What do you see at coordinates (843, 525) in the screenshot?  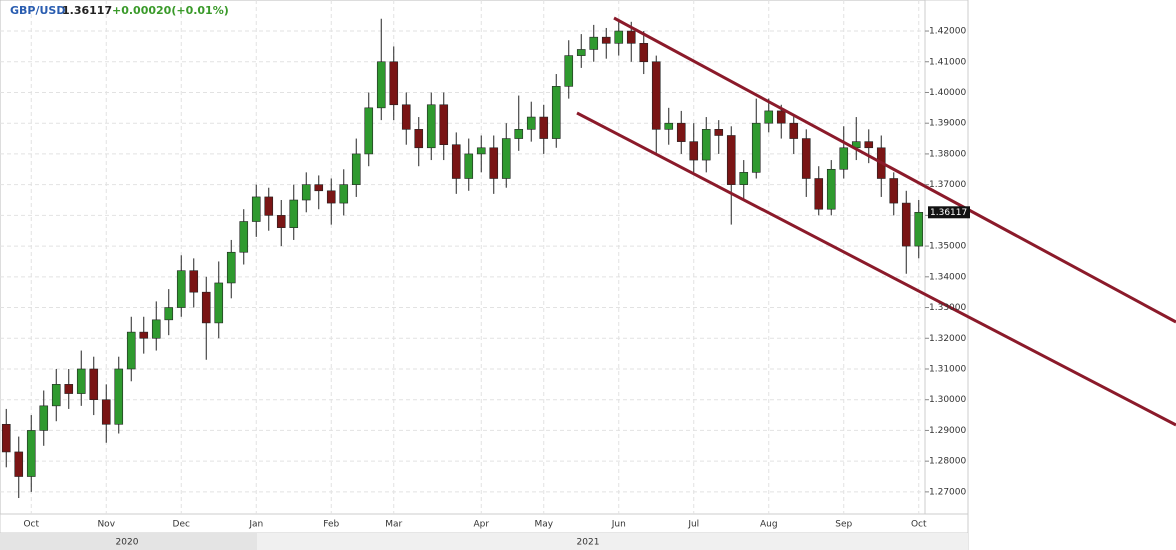 I see `x-tick-label: Sep` at bounding box center [843, 525].